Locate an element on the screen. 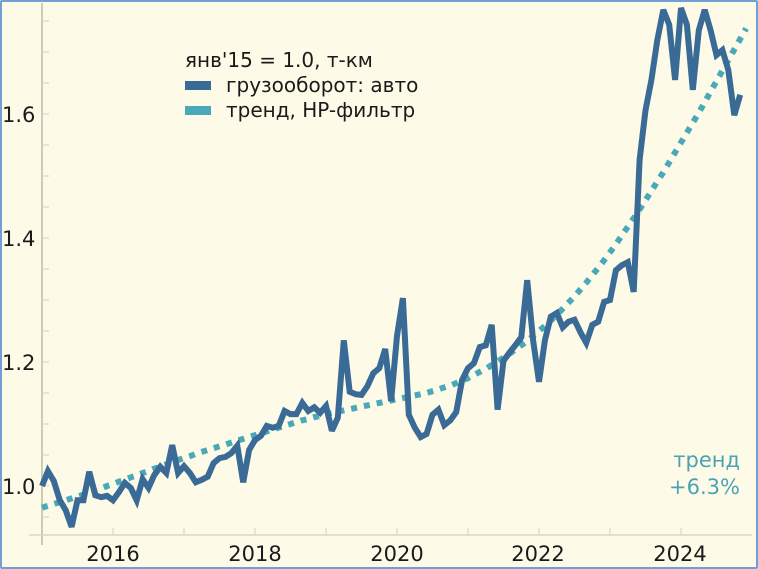 Image resolution: width=758 pixels, height=569 pixels. legend-swatch-series is located at coordinates (198, 85).